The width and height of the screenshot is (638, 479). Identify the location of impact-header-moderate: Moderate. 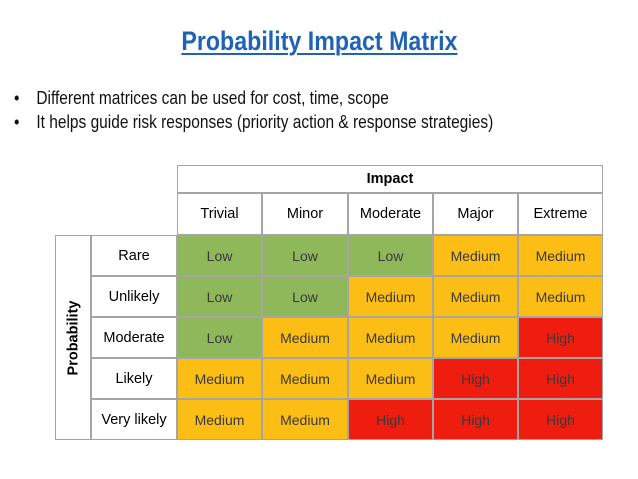
(390, 214).